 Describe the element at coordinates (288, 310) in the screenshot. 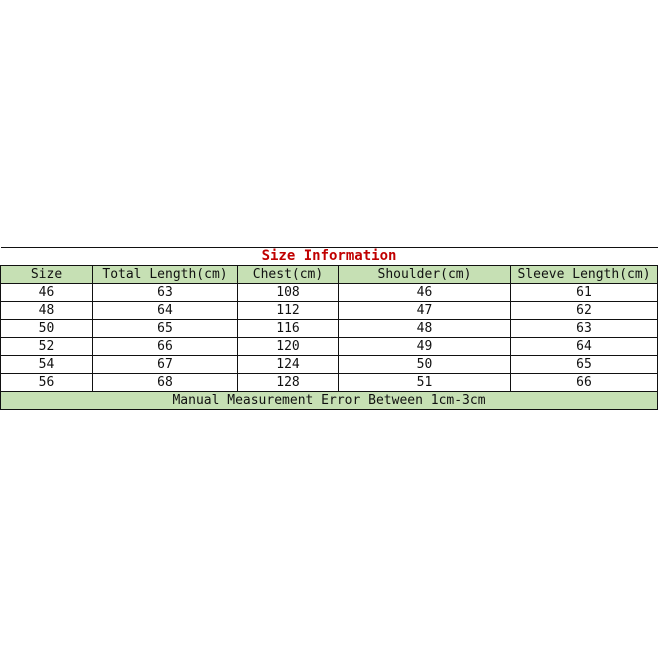

I see `table-cell: 112` at that location.